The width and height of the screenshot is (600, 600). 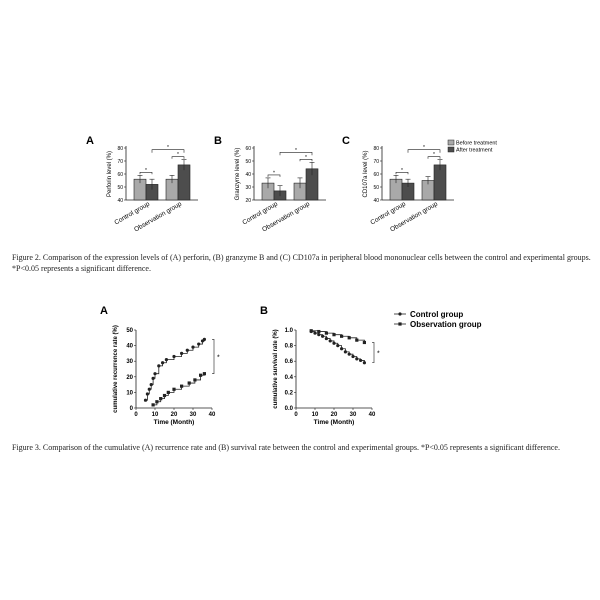 What do you see at coordinates (446, 324) in the screenshot?
I see `legend-label: Observation group` at bounding box center [446, 324].